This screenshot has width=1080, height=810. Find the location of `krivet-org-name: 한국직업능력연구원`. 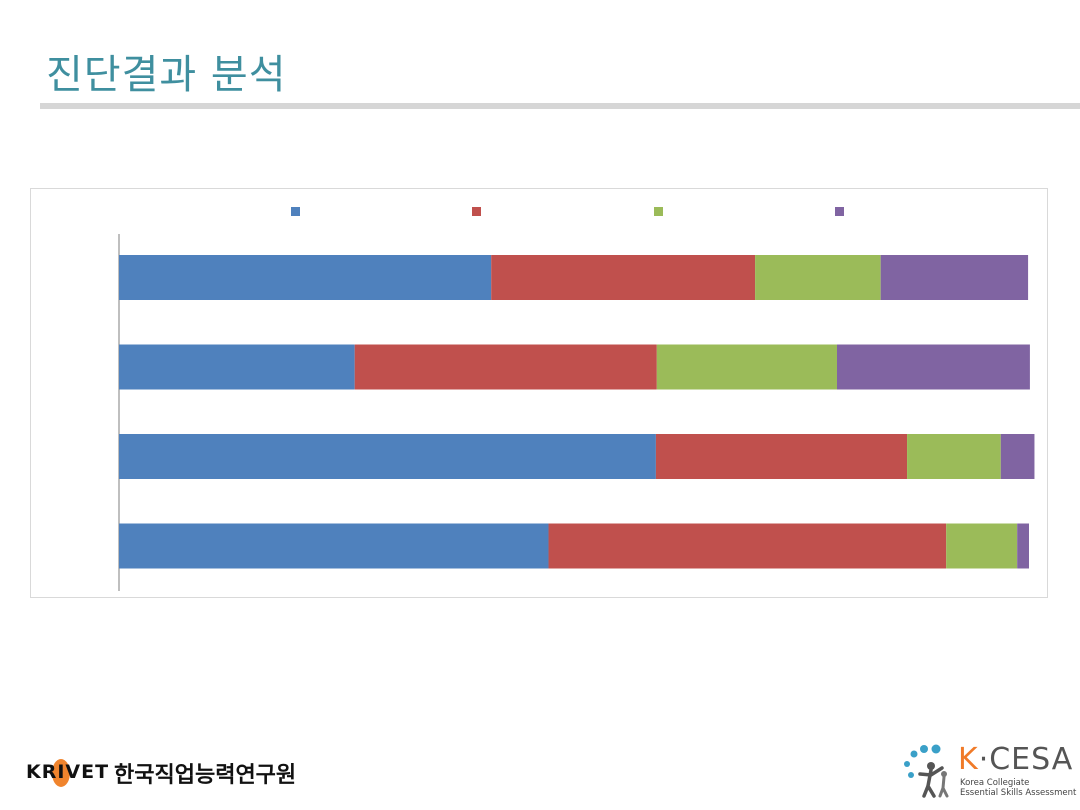

krivet-org-name: 한국직업능력연구원 is located at coordinates (205, 775).